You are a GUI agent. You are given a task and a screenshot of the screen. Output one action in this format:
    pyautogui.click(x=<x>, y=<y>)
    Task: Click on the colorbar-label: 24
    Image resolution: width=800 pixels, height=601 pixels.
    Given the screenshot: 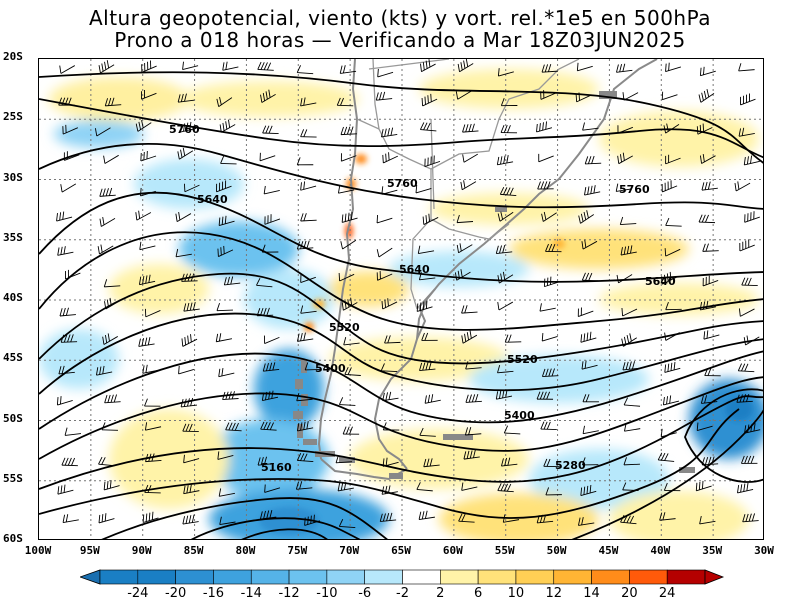 What is the action you would take?
    pyautogui.click(x=667, y=593)
    